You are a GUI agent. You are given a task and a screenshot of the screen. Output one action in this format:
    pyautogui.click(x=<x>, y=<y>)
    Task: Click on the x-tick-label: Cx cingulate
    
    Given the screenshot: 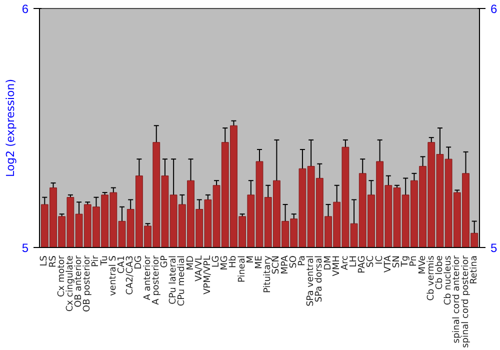 What is the action you would take?
    pyautogui.click(x=70, y=283)
    